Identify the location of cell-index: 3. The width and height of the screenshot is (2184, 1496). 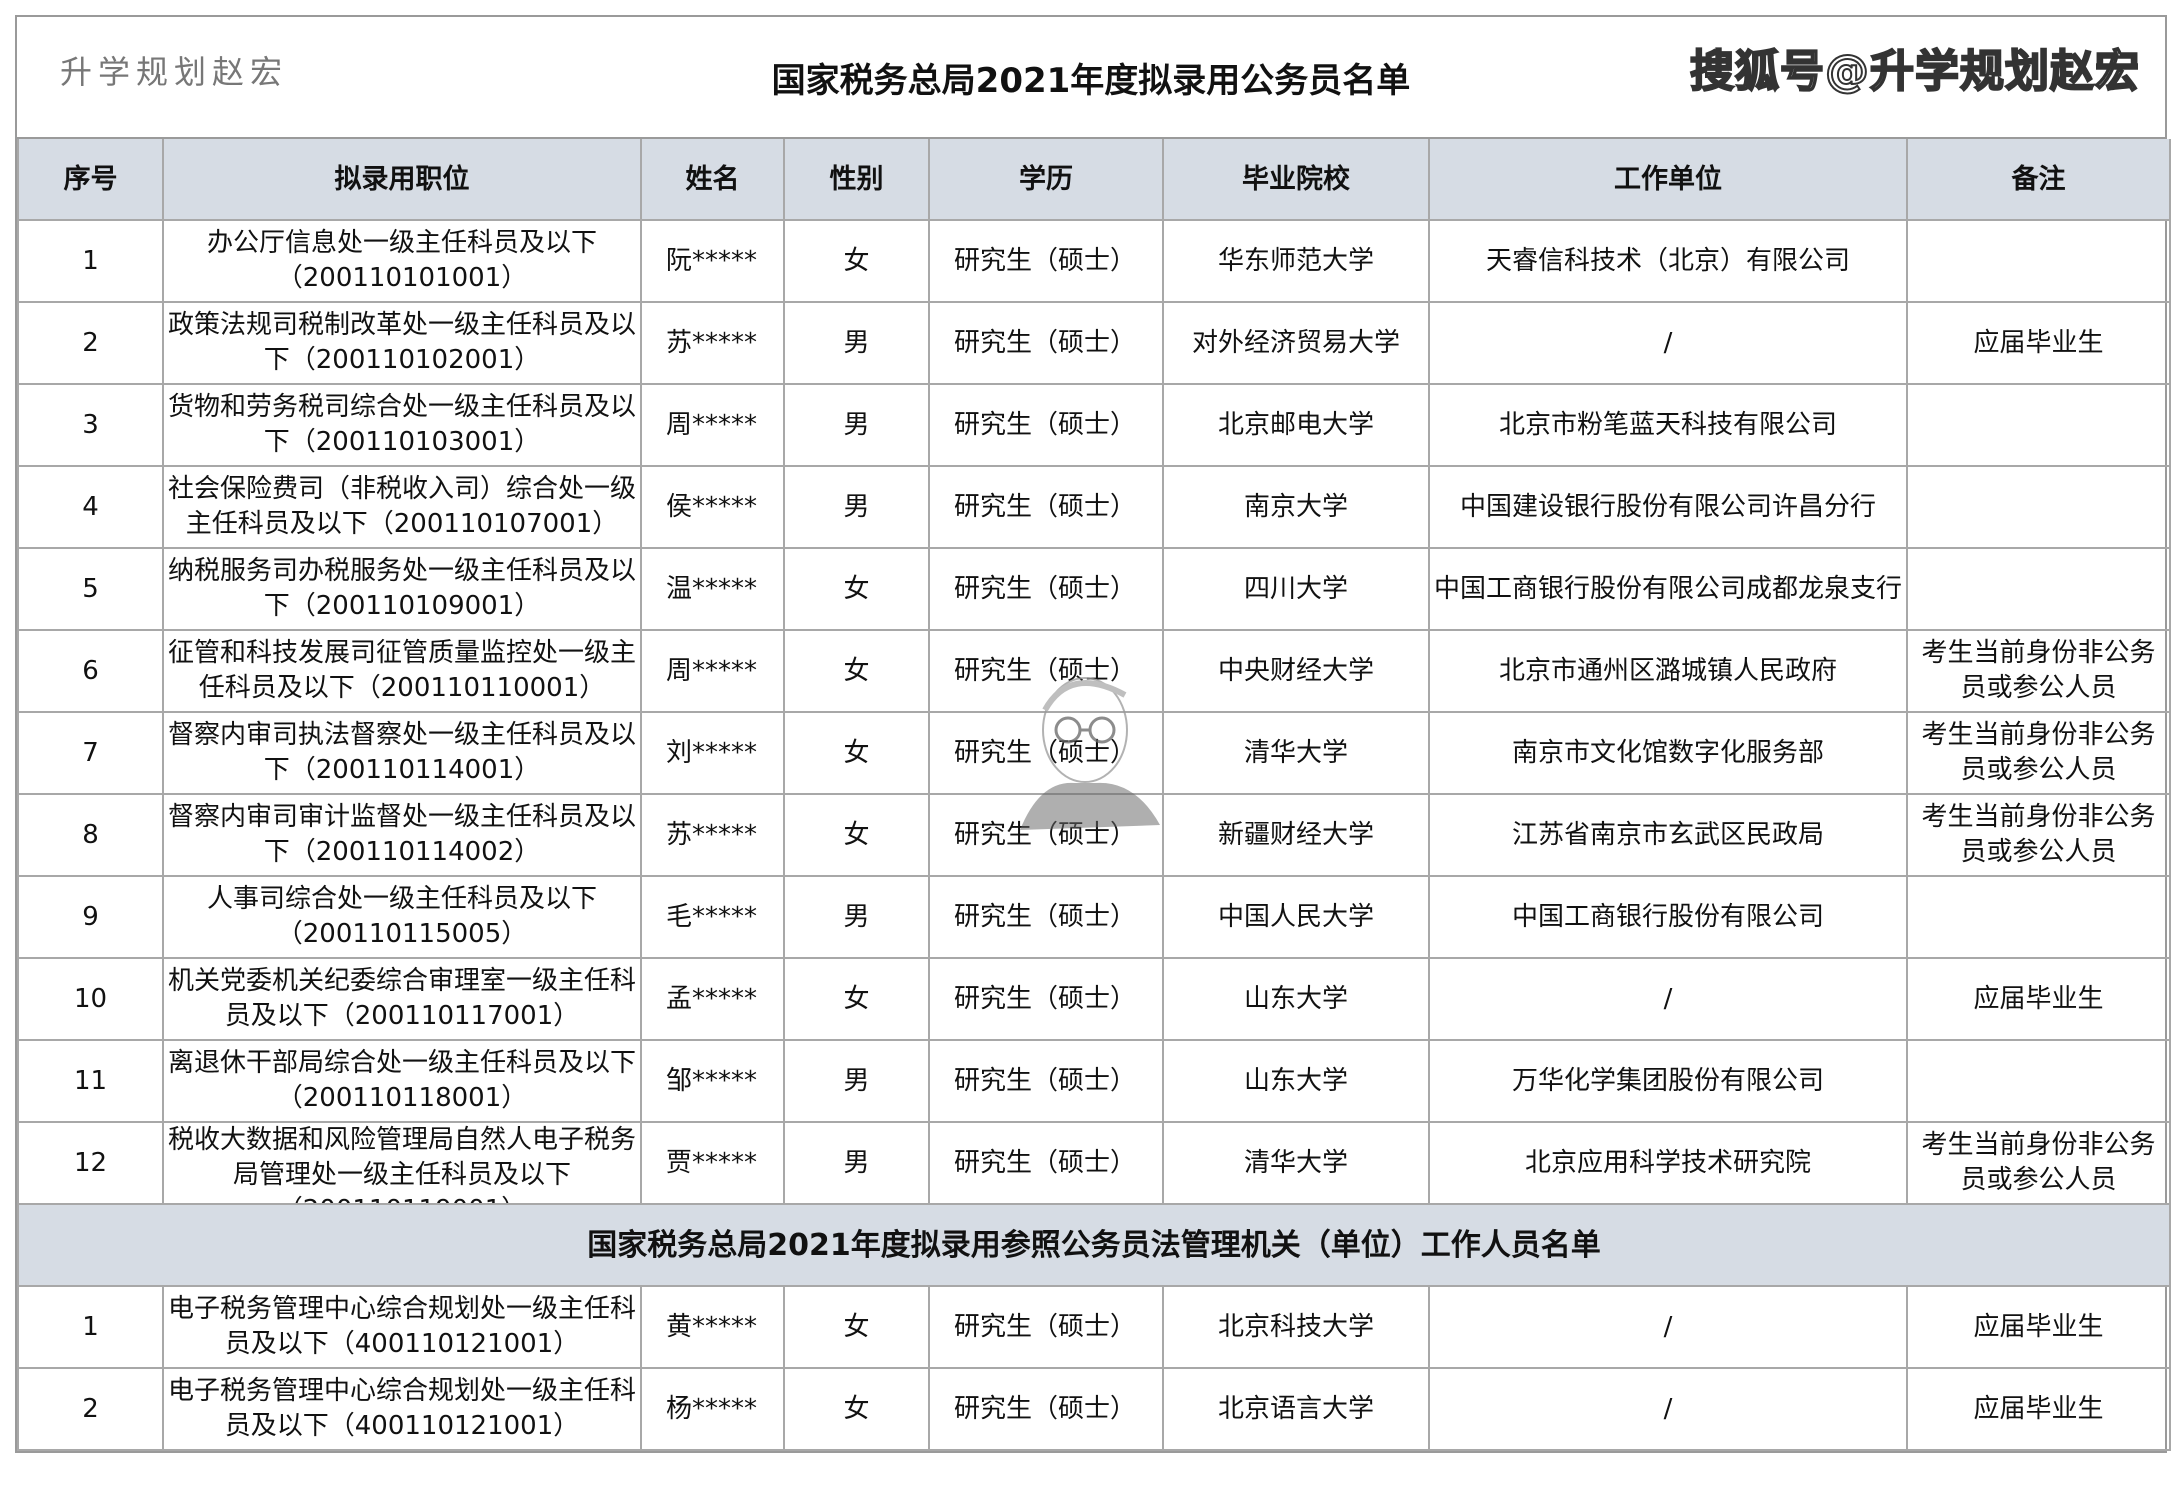
(90, 425).